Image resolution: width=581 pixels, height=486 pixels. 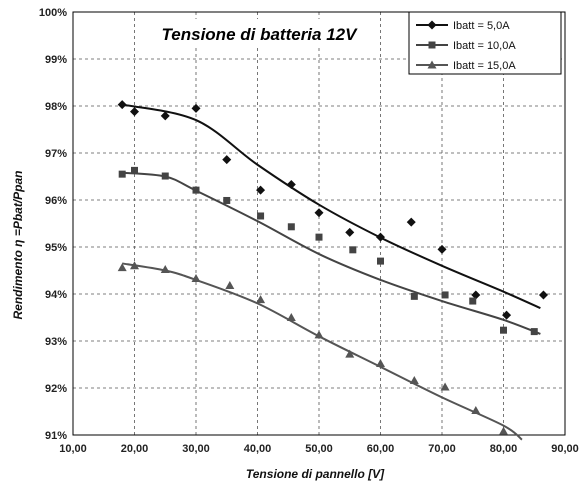 I want to click on chart-title: Tensione di batteria 12V, so click(x=260, y=34).